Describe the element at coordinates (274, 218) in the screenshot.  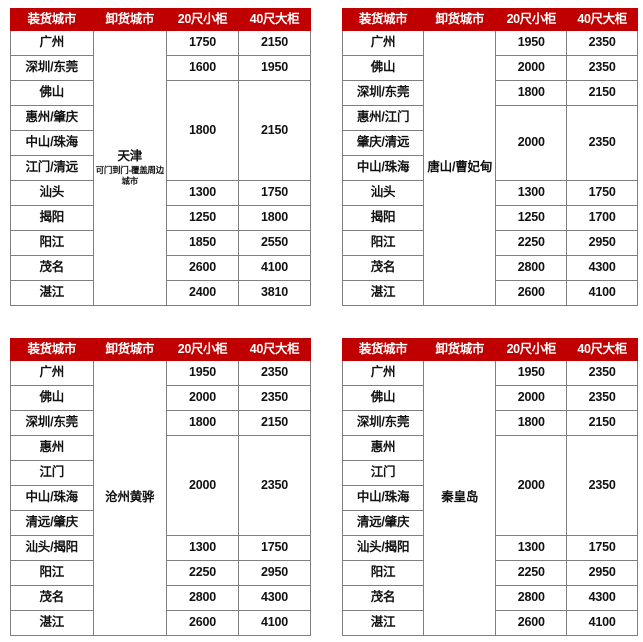
I see `price-40ft-cell: 1800` at that location.